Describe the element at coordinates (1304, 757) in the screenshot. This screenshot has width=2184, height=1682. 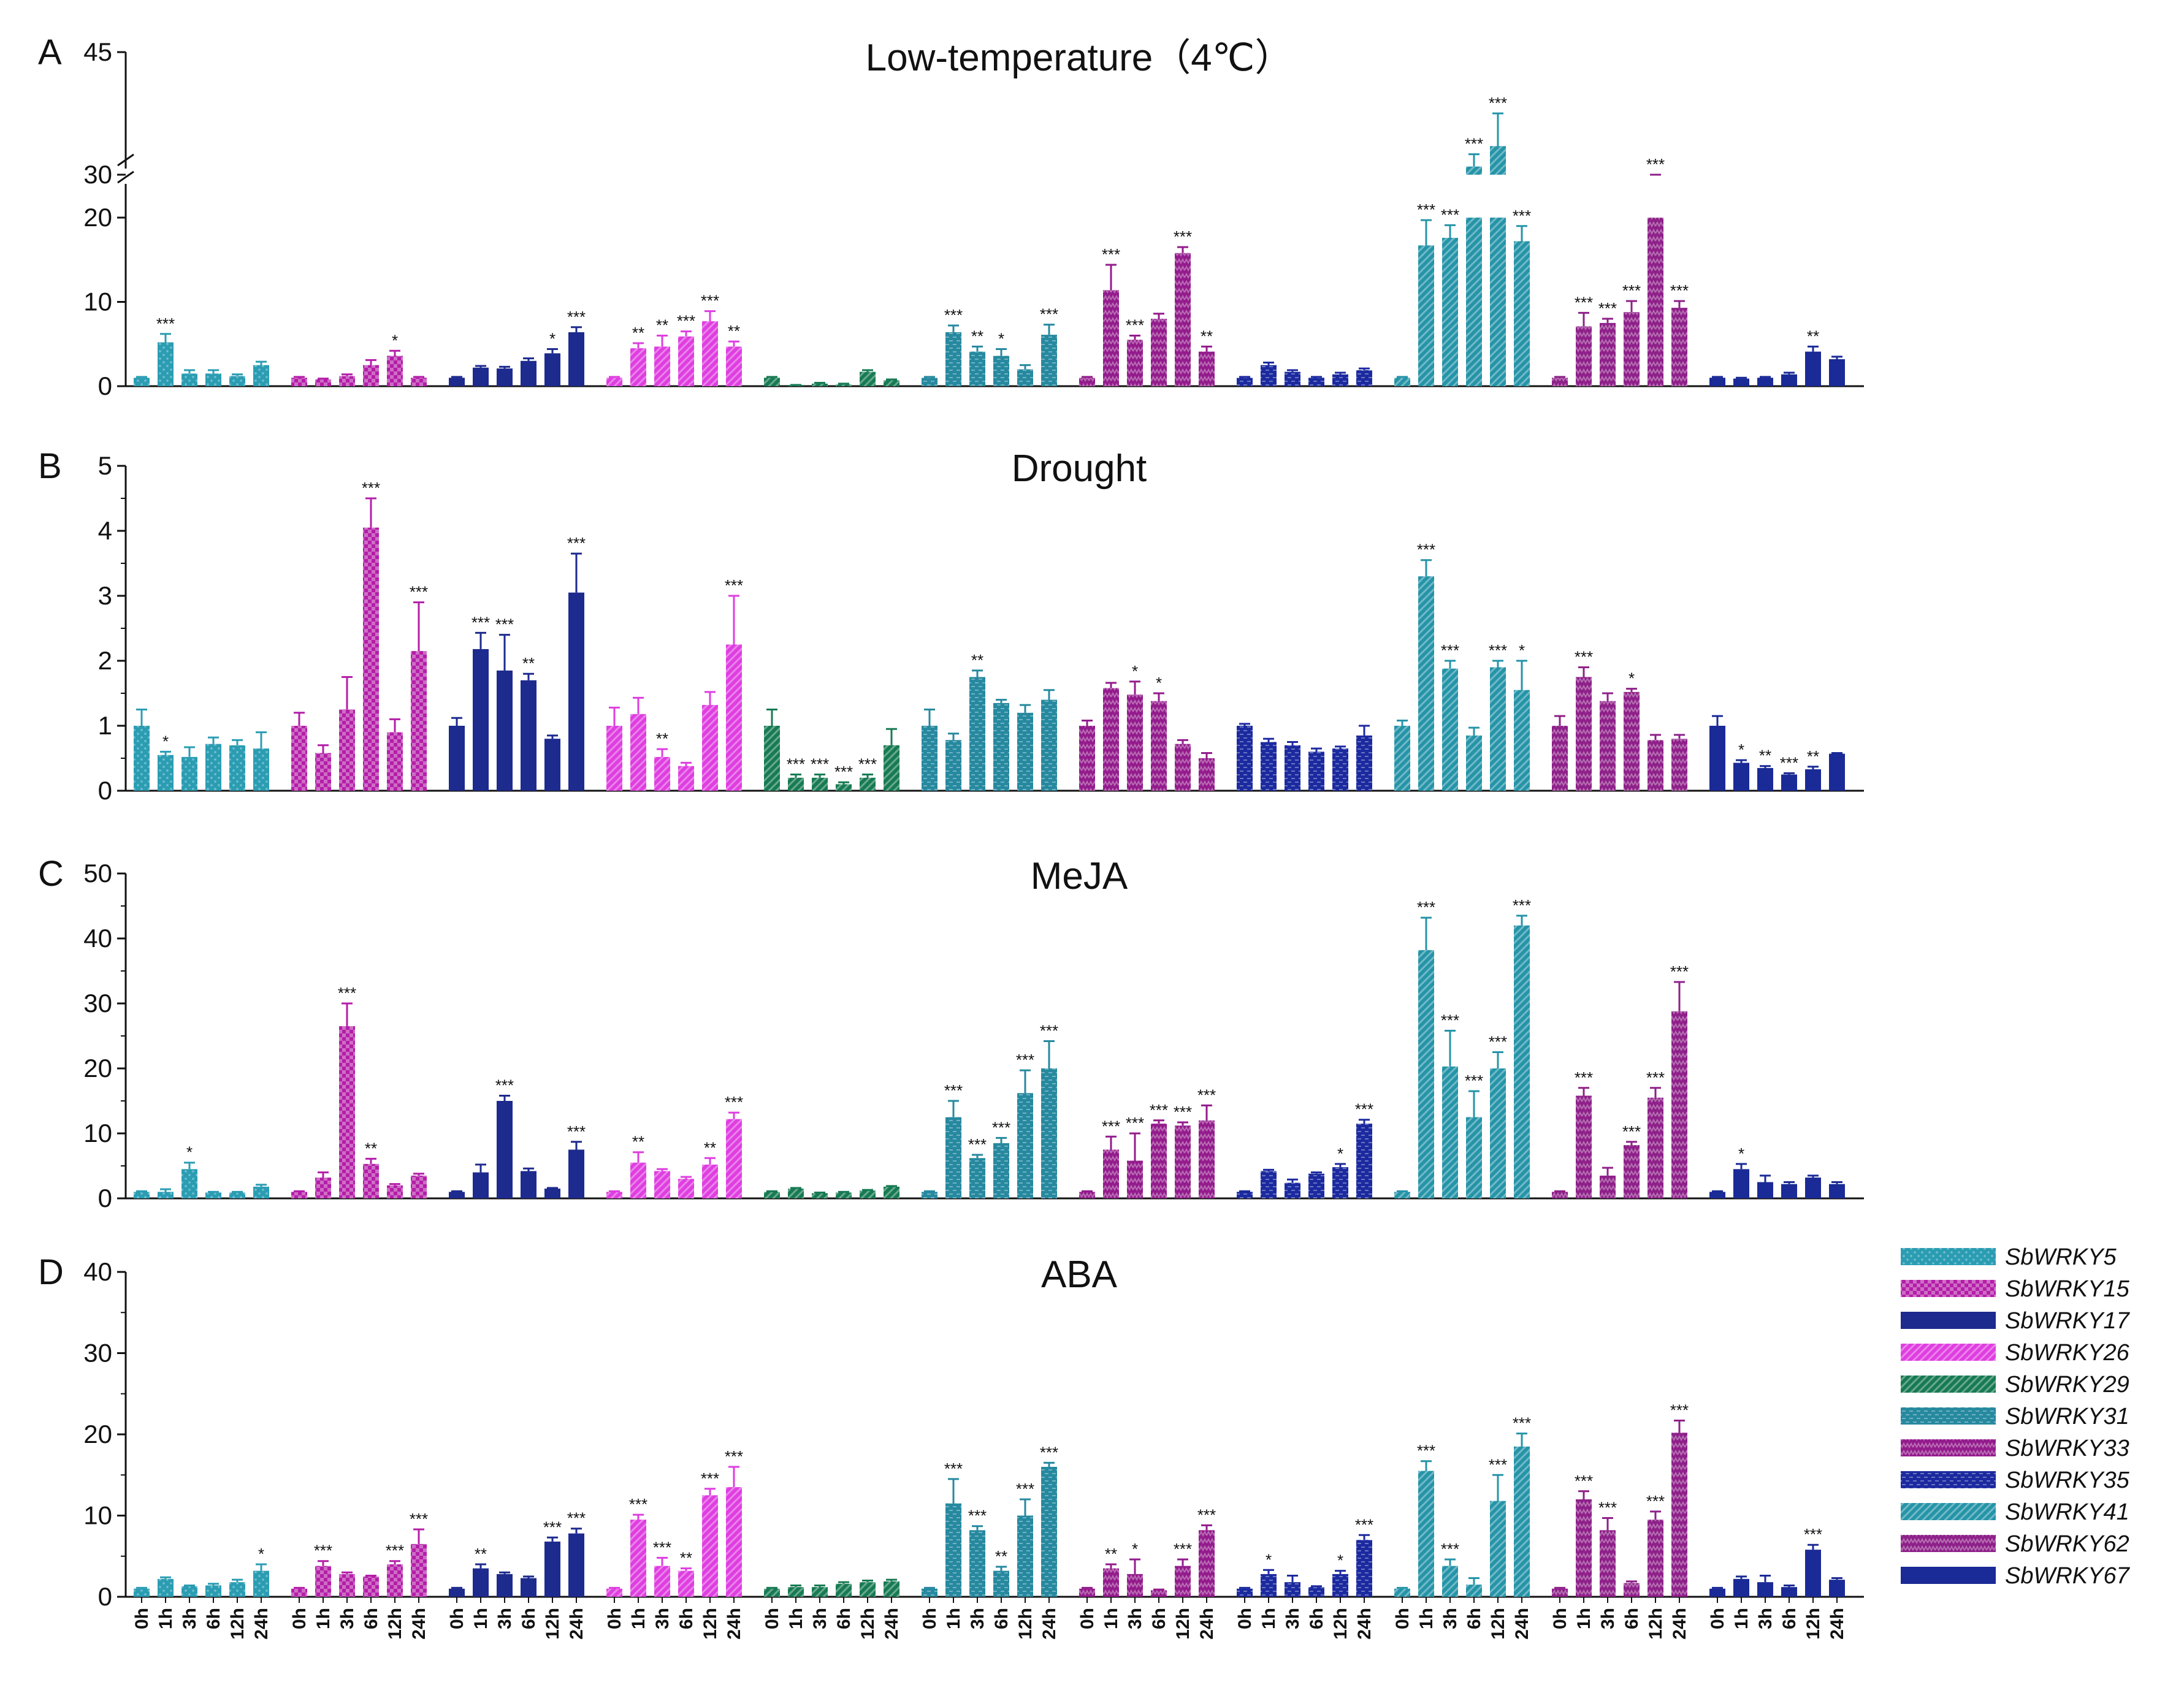
I see `gene-group-sbwrky35` at that location.